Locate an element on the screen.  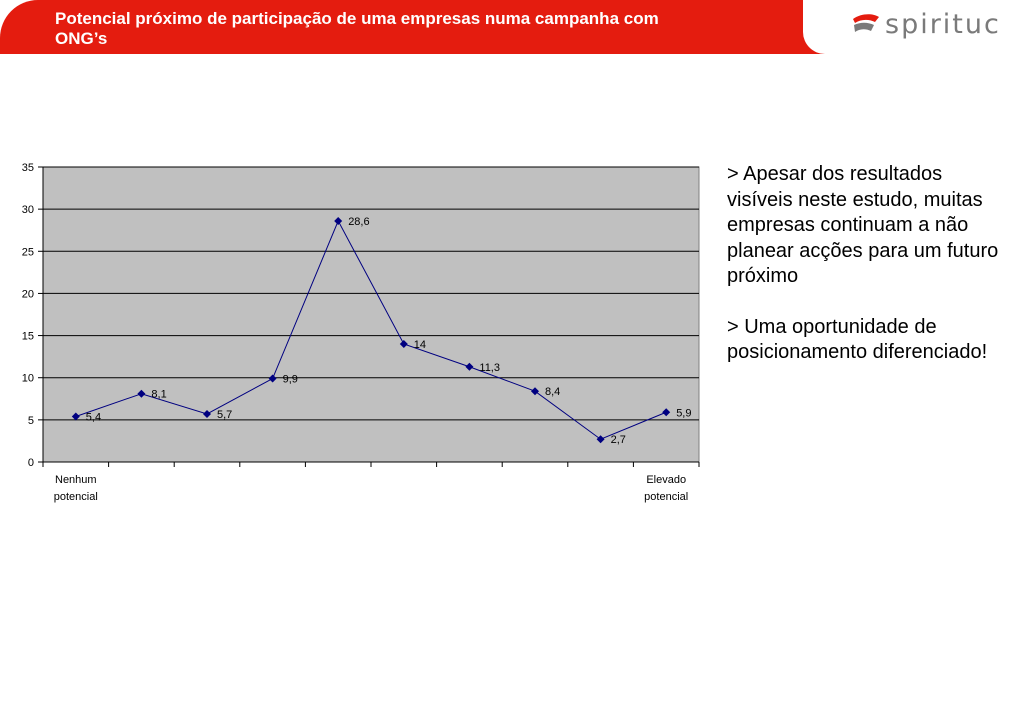
data-label: 5,4 is located at coordinates (93, 417).